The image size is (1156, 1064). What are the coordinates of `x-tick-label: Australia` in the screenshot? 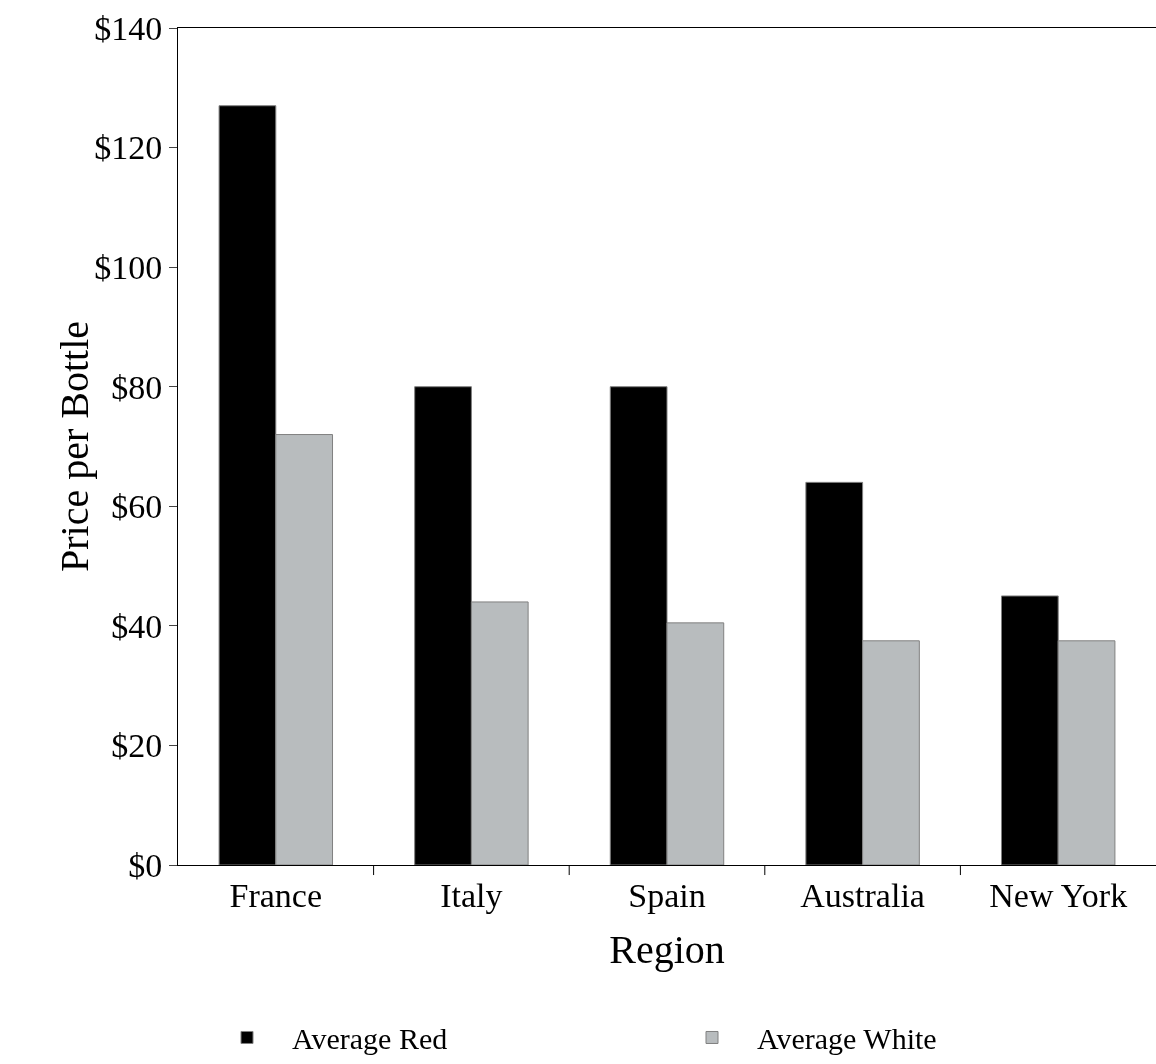 It's located at (862, 895).